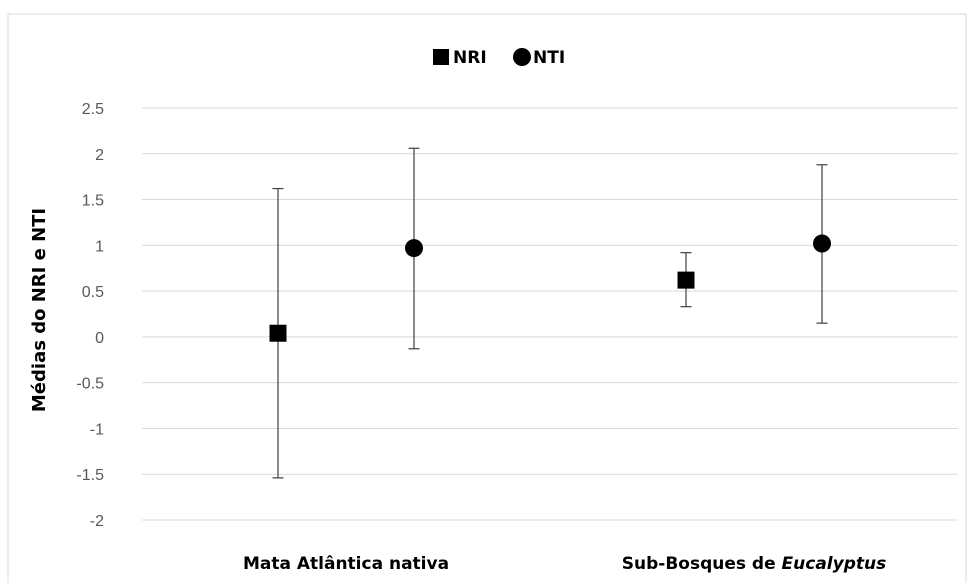 The width and height of the screenshot is (973, 583). Describe the element at coordinates (90, 315) in the screenshot. I see `y-axis-ticks: -2 -1.5 -1 -0.5 0 0.5 1 1.5 2 2.5` at that location.